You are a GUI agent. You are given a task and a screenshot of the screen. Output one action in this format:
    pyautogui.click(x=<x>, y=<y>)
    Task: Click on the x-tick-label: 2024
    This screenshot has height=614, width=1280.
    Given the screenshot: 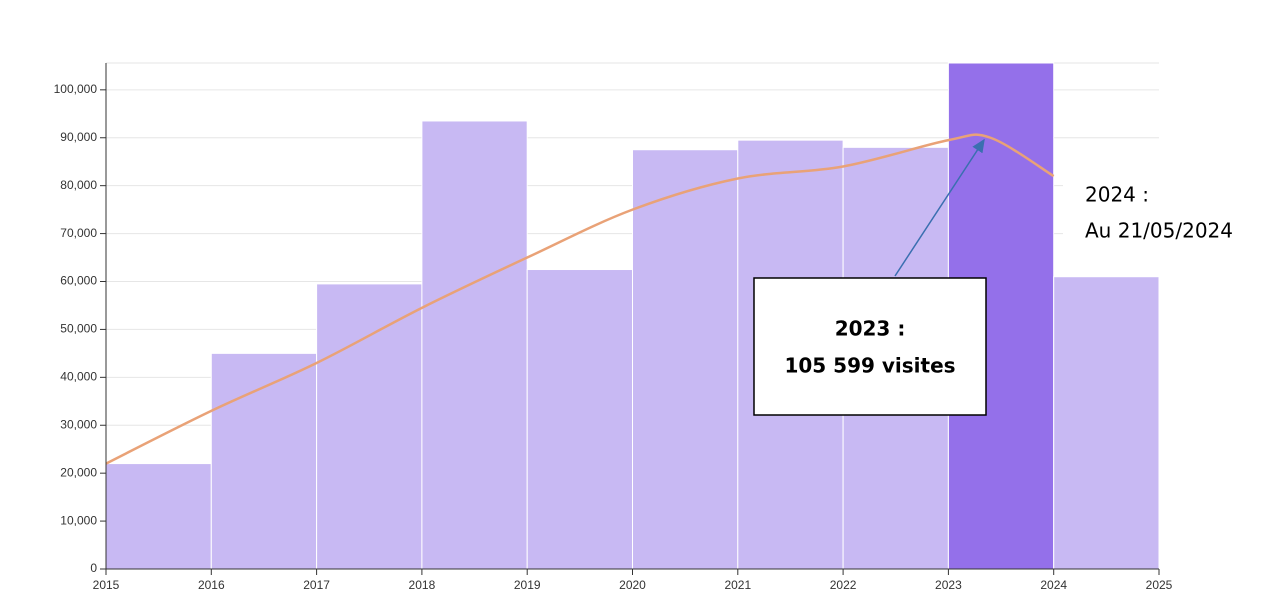 What is the action you would take?
    pyautogui.click(x=1053, y=585)
    